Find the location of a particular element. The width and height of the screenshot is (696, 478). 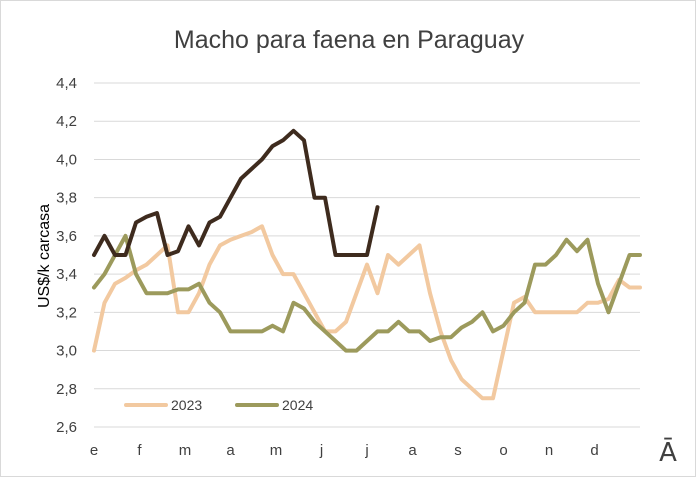

series-line-2025 is located at coordinates (236, 192).